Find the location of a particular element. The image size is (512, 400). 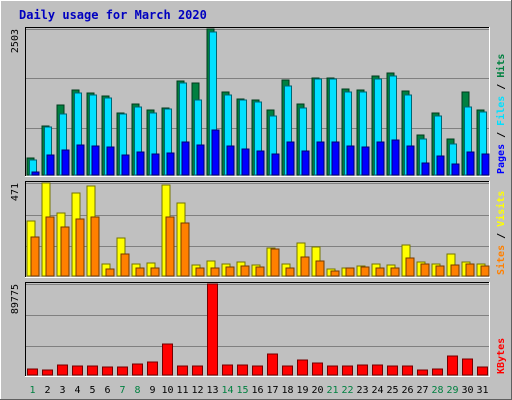

x-tick-label-day-8: 8 is located at coordinates (137, 390).